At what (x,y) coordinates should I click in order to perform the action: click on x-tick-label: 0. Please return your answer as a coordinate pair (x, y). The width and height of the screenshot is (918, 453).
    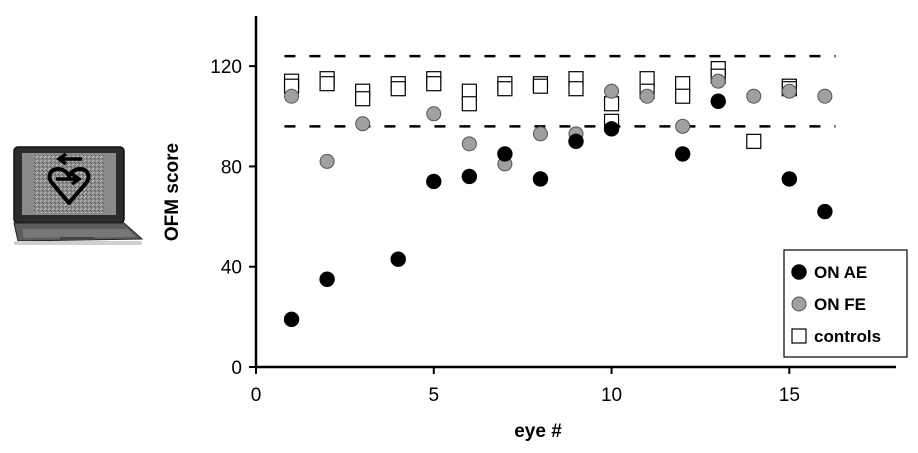
    Looking at the image, I should click on (256, 395).